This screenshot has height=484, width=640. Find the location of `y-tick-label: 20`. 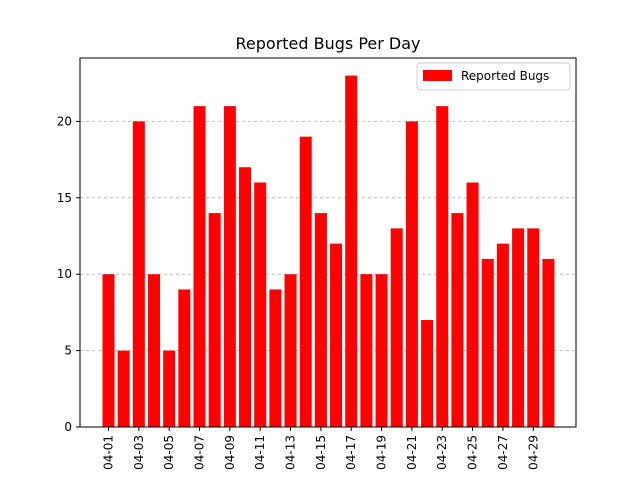

y-tick-label: 20 is located at coordinates (64, 121).